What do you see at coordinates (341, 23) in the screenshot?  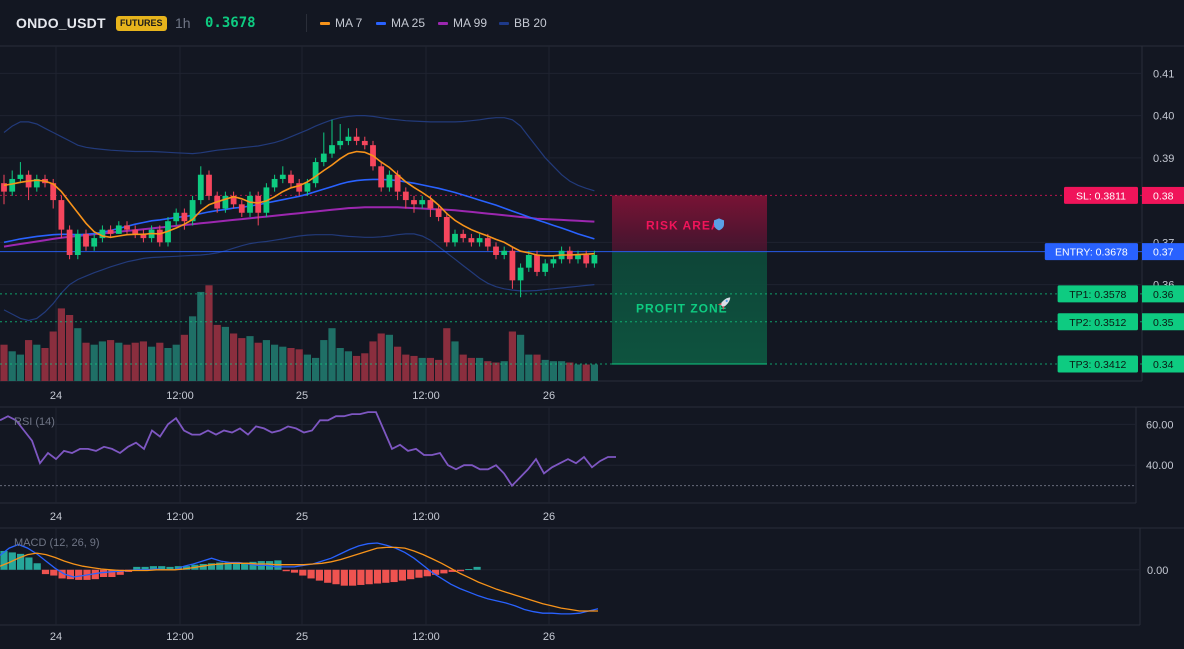 I see `legend-ma7: MA 7` at bounding box center [341, 23].